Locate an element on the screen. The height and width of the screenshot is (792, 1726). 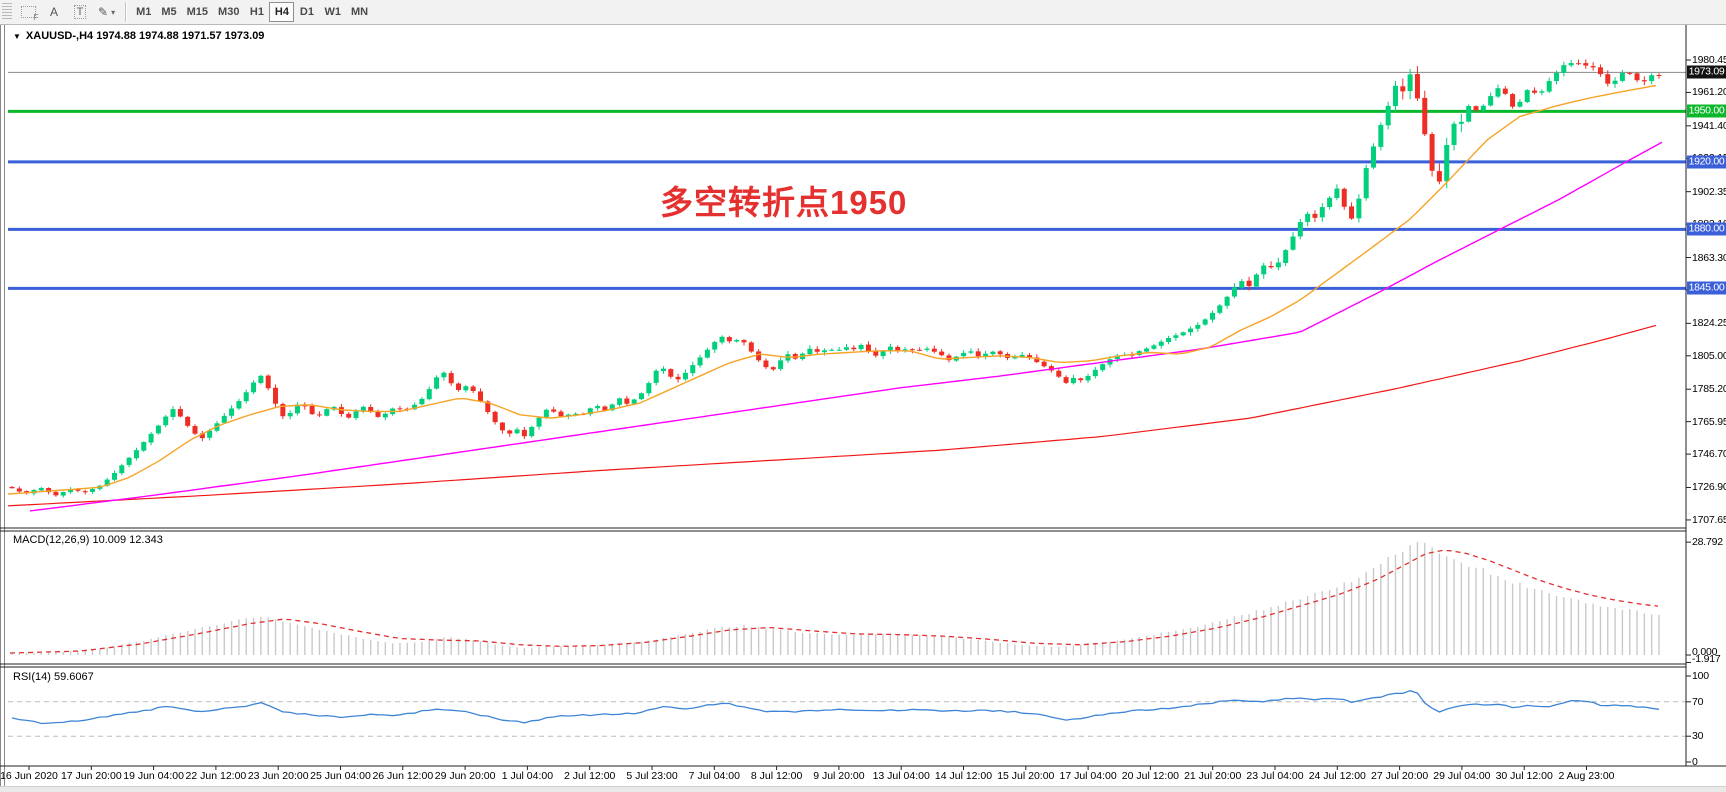
symbol-dropdown-arrow: ▼ is located at coordinates (17, 36).